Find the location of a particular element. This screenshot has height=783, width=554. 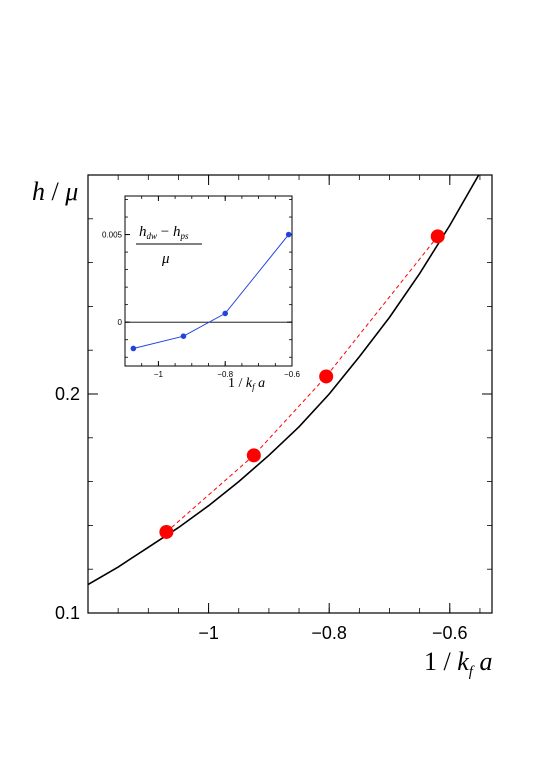

main-xlabel: 1 / kf a is located at coordinates (458, 663).